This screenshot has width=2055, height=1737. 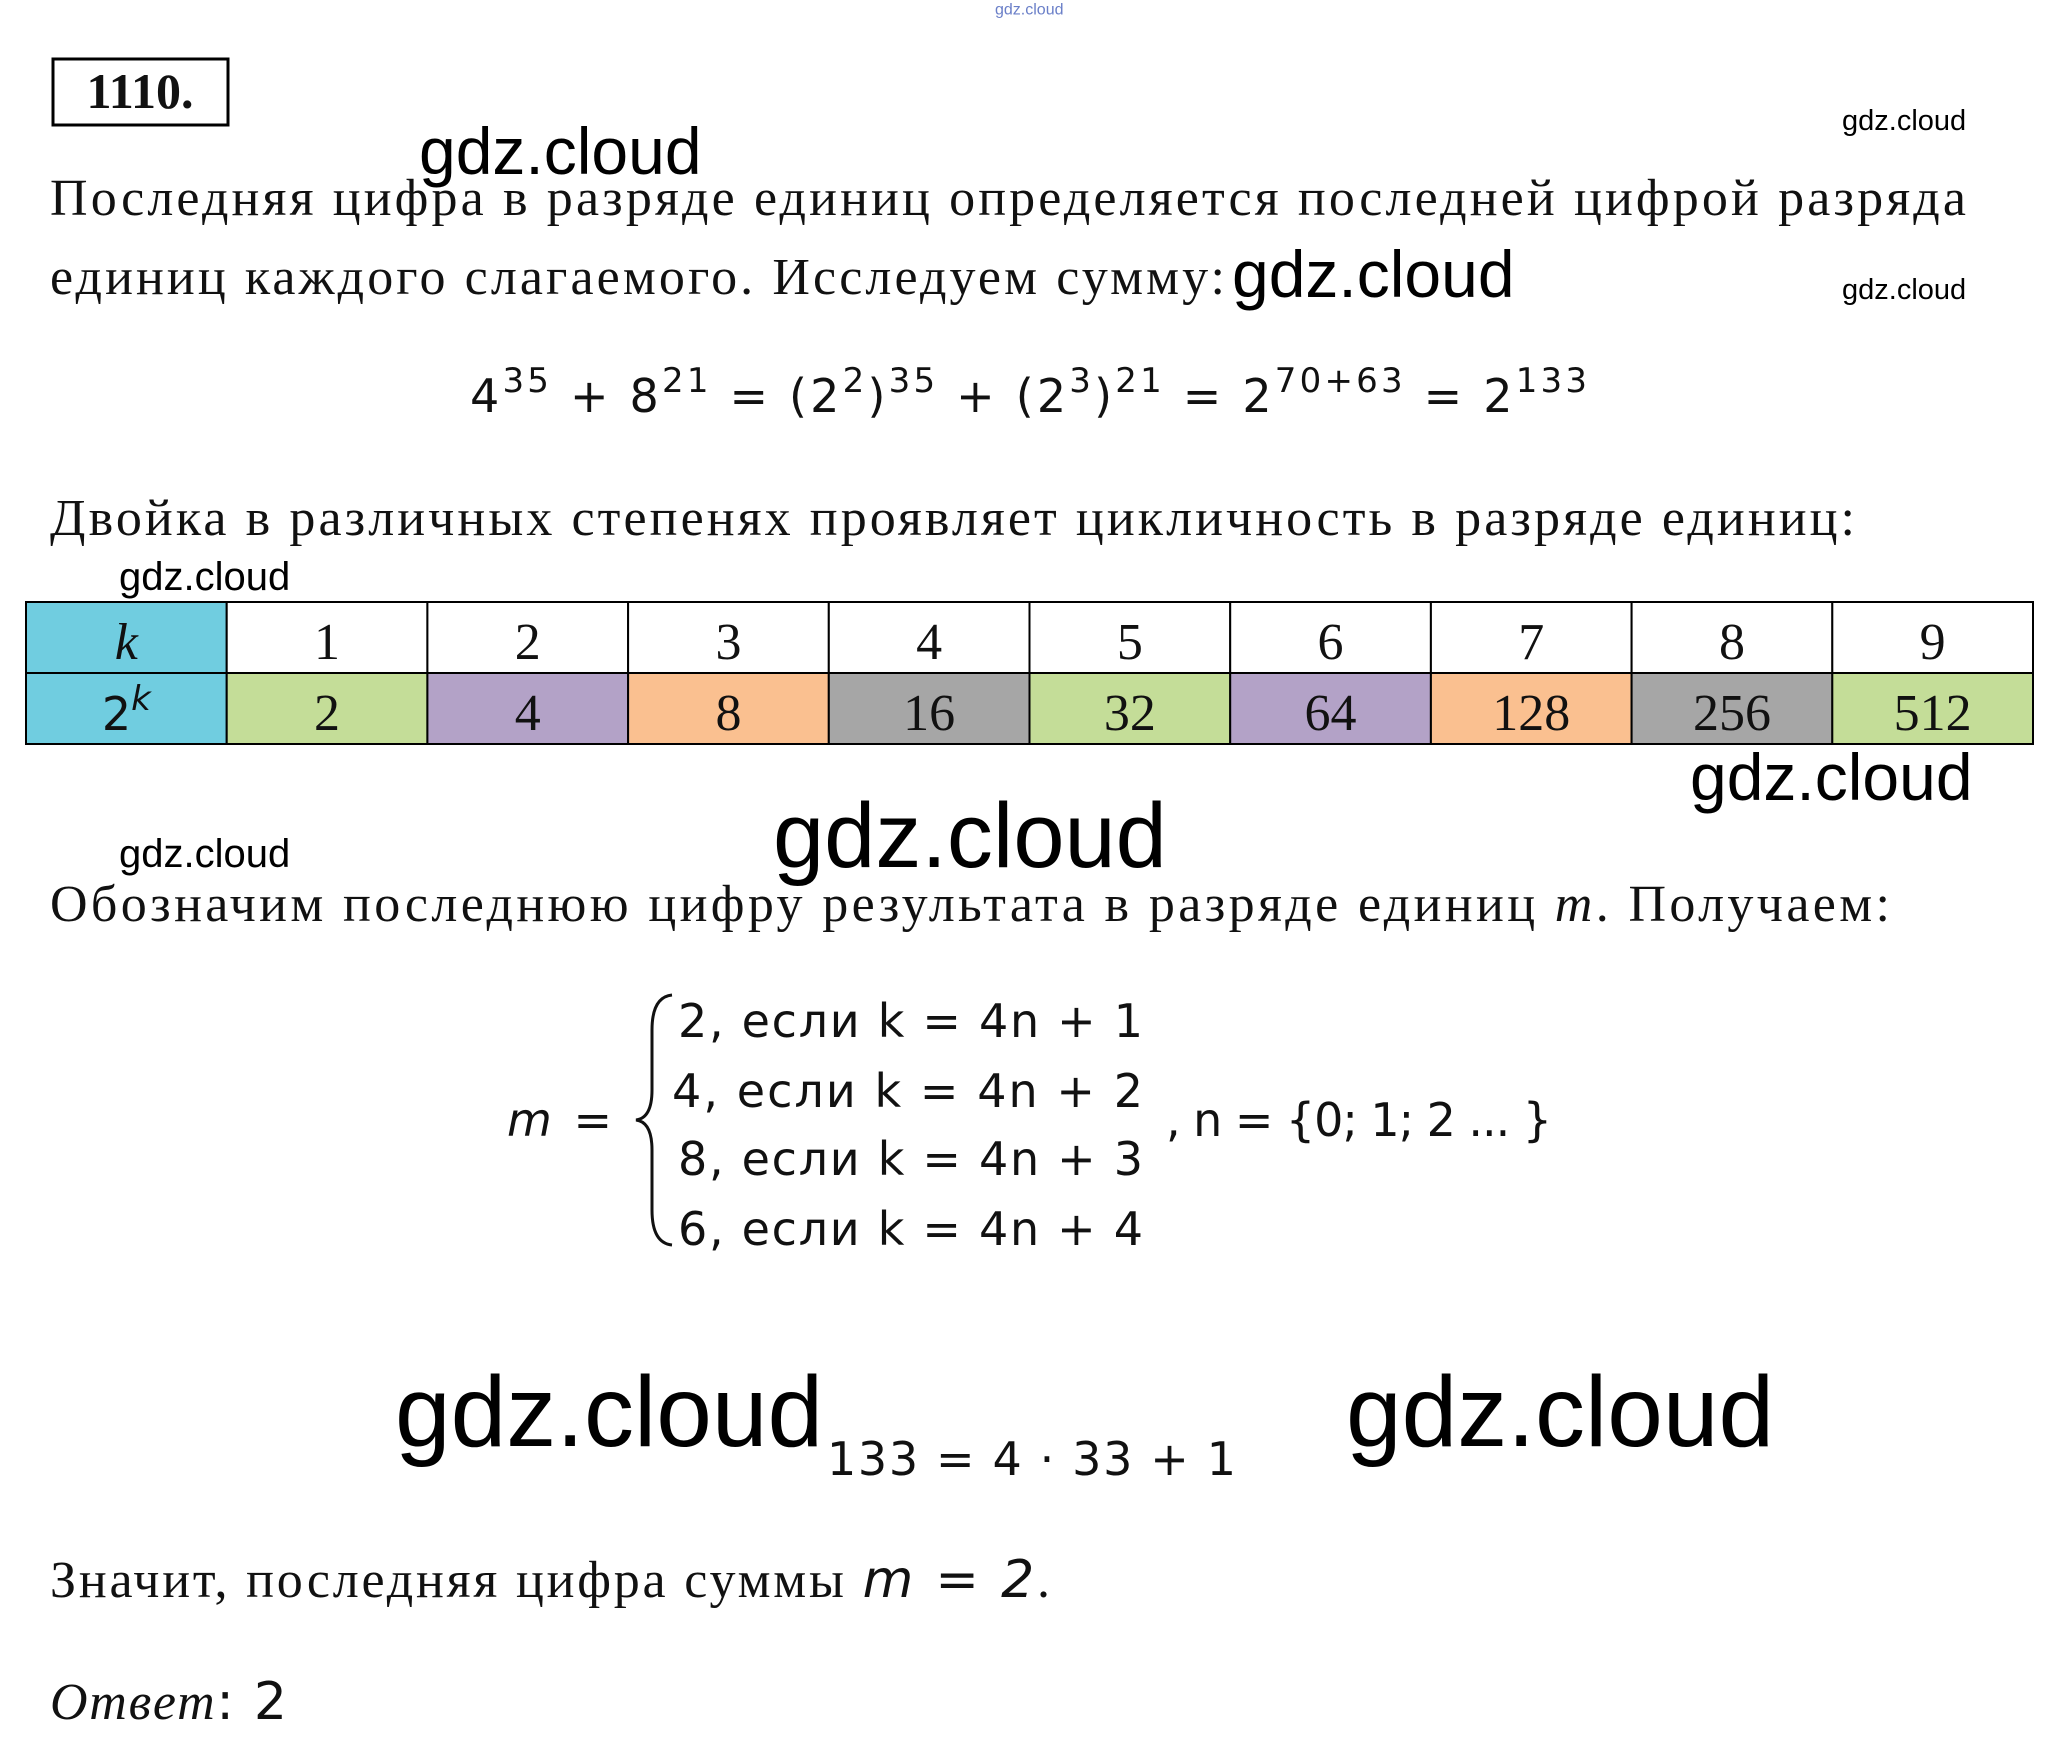 What do you see at coordinates (455, 1580) in the screenshot?
I see `text: Значит, последняя цифра суммы` at bounding box center [455, 1580].